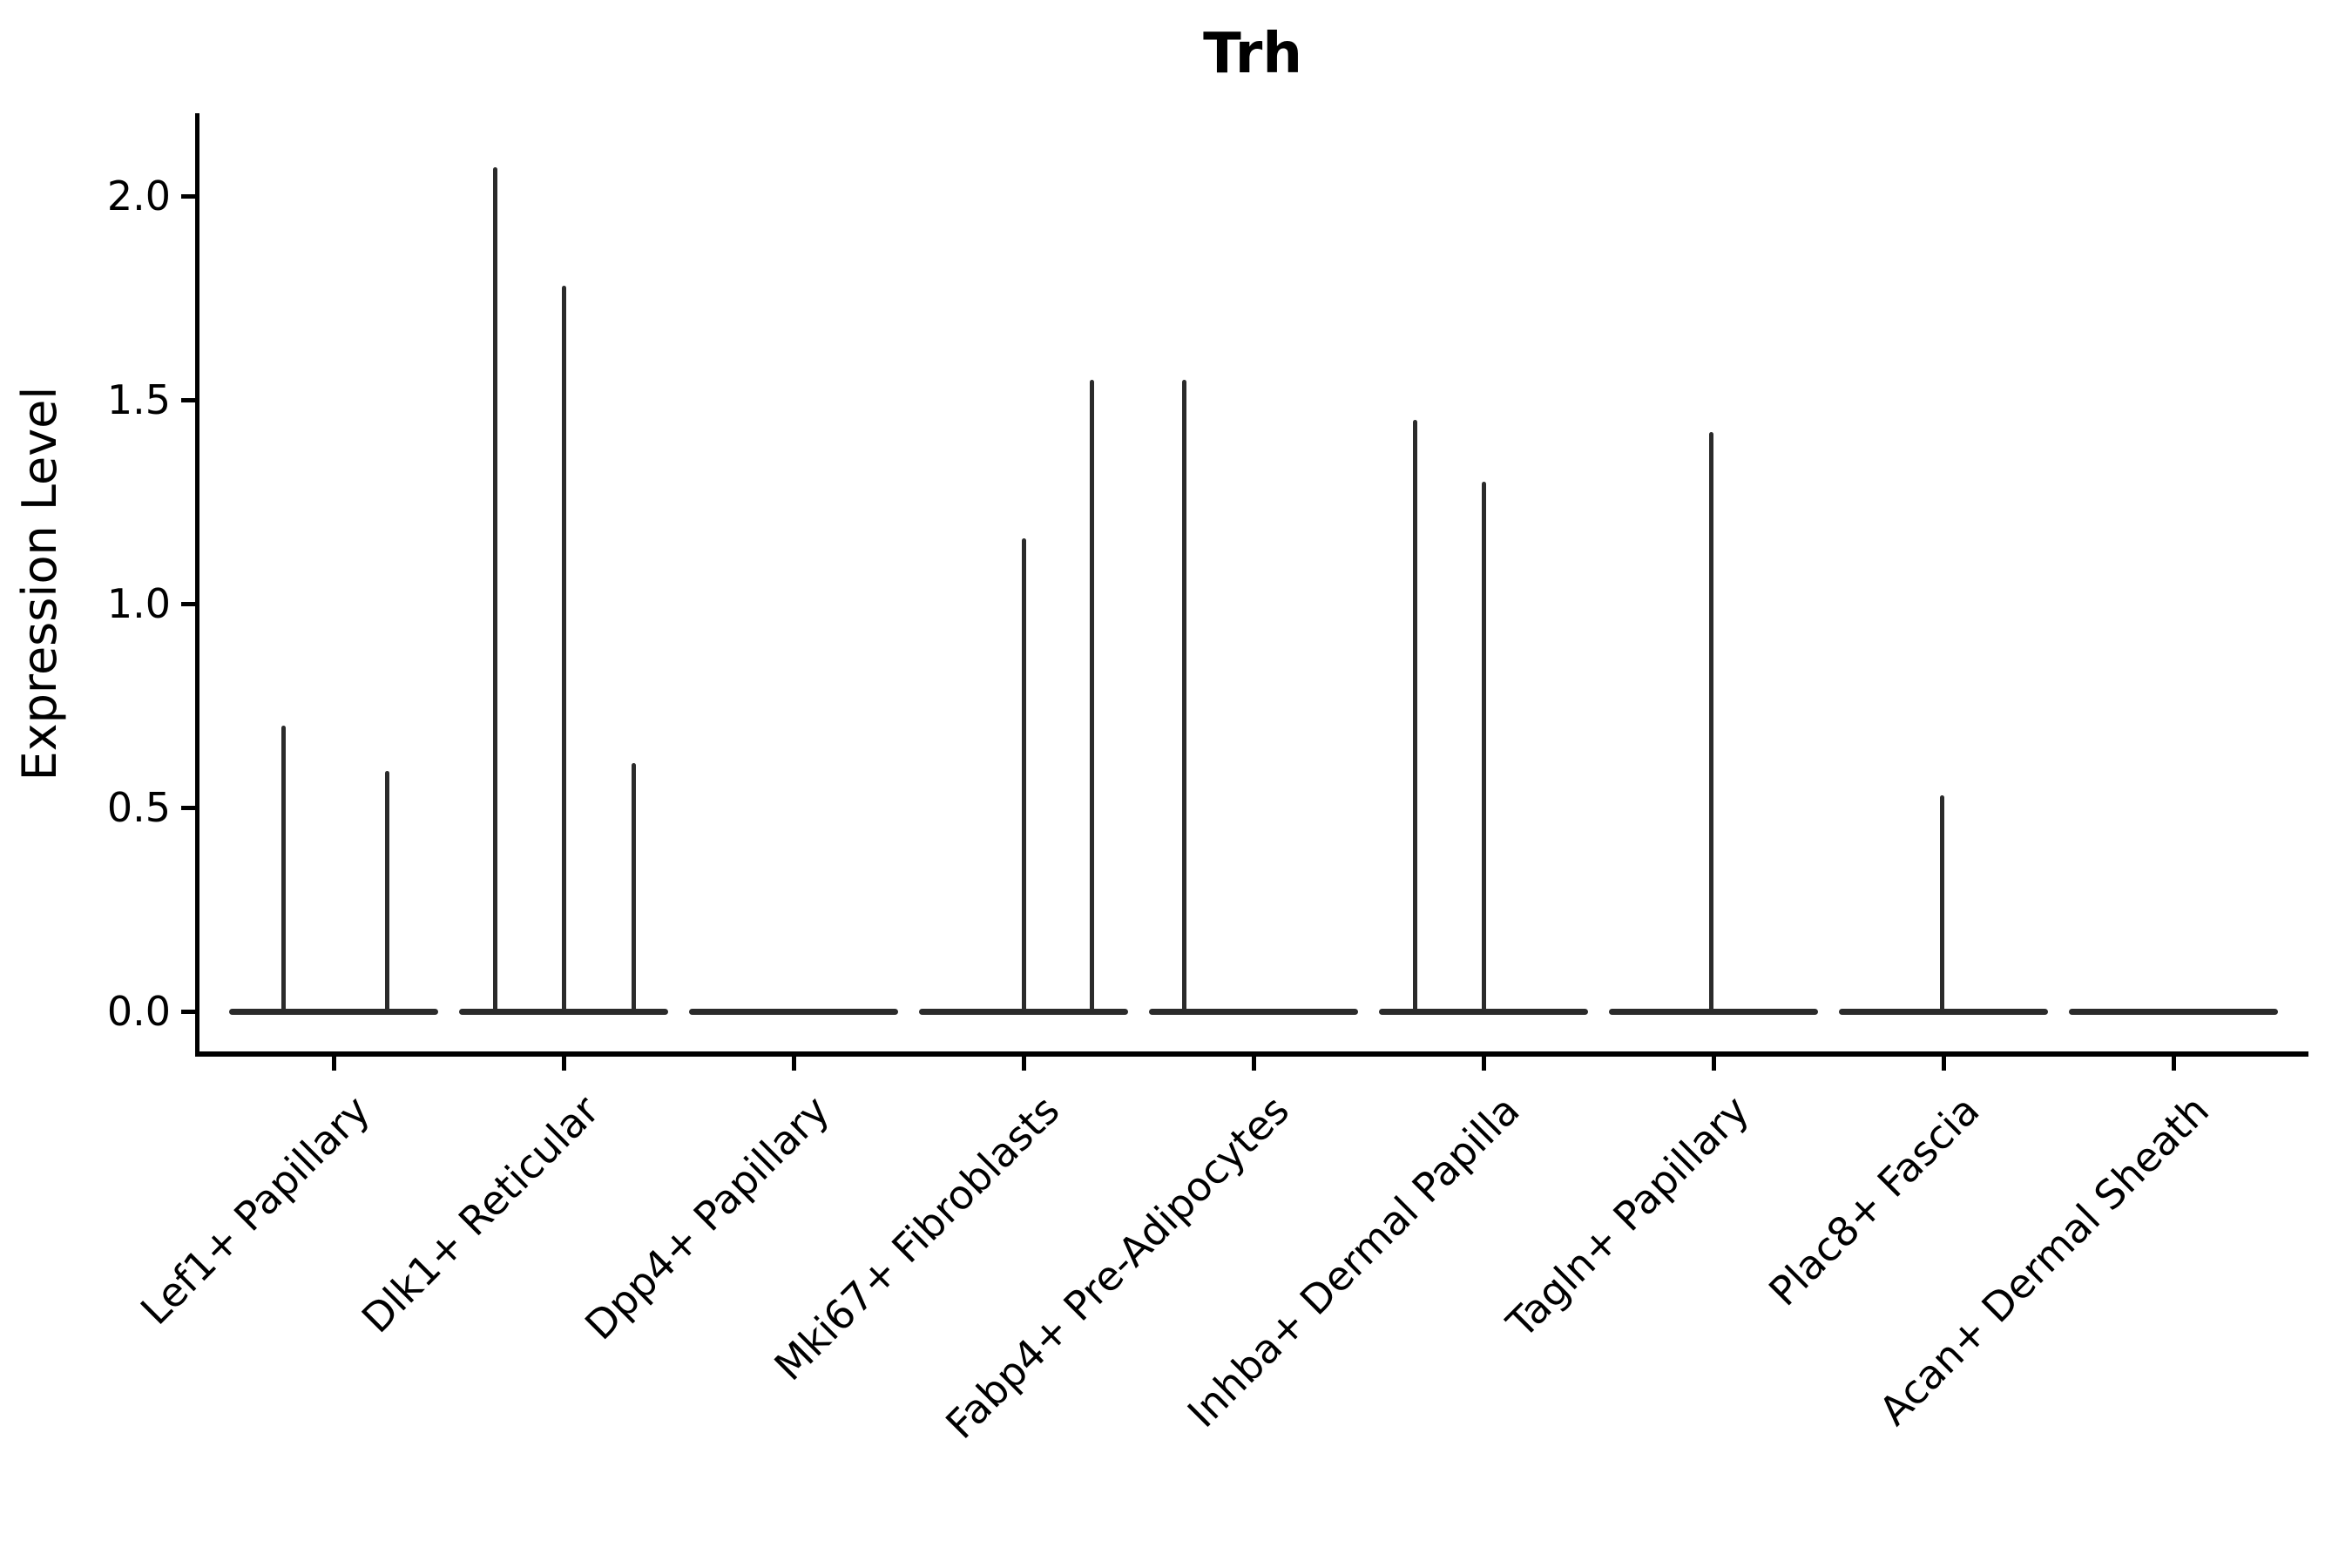 The image size is (2352, 1568). Describe the element at coordinates (138, 807) in the screenshot. I see `y-tick-label: 0.5` at that location.